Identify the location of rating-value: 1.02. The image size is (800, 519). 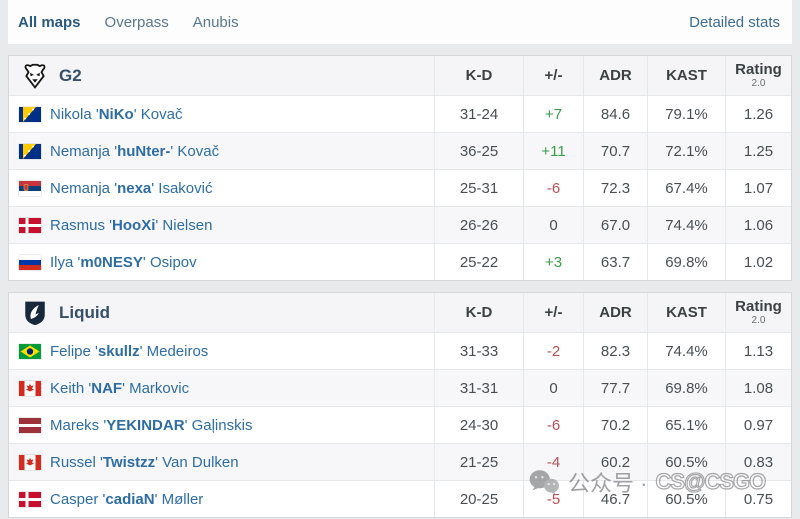
(758, 262).